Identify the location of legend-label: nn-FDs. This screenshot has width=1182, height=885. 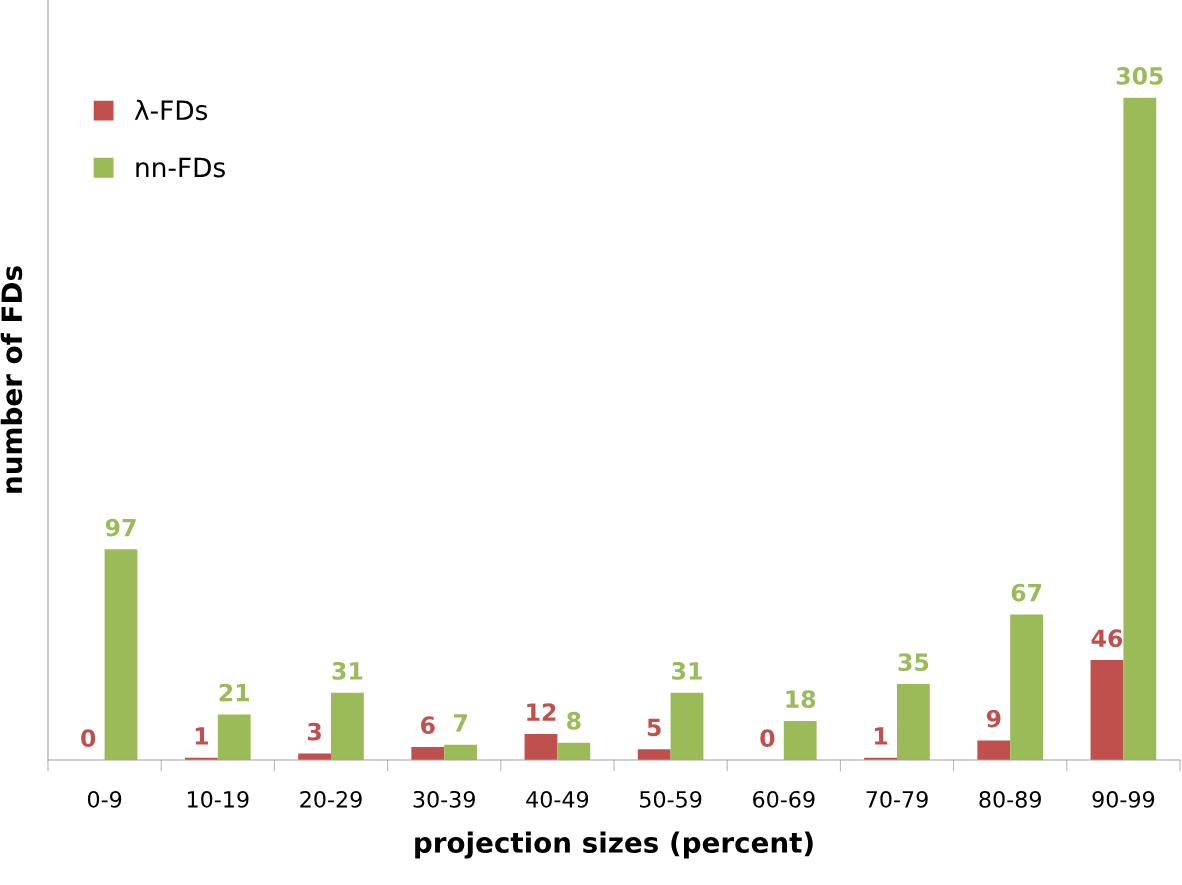
(180, 167).